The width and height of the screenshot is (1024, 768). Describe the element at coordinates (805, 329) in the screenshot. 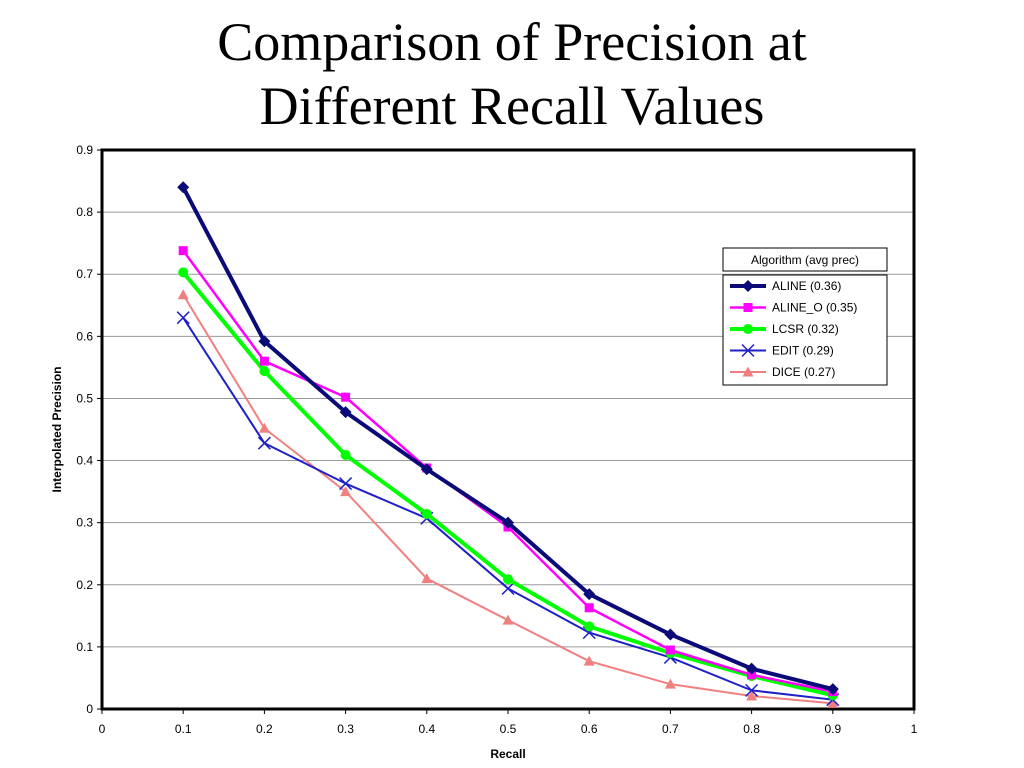

I see `legend-label: LCSR (0.32)` at that location.